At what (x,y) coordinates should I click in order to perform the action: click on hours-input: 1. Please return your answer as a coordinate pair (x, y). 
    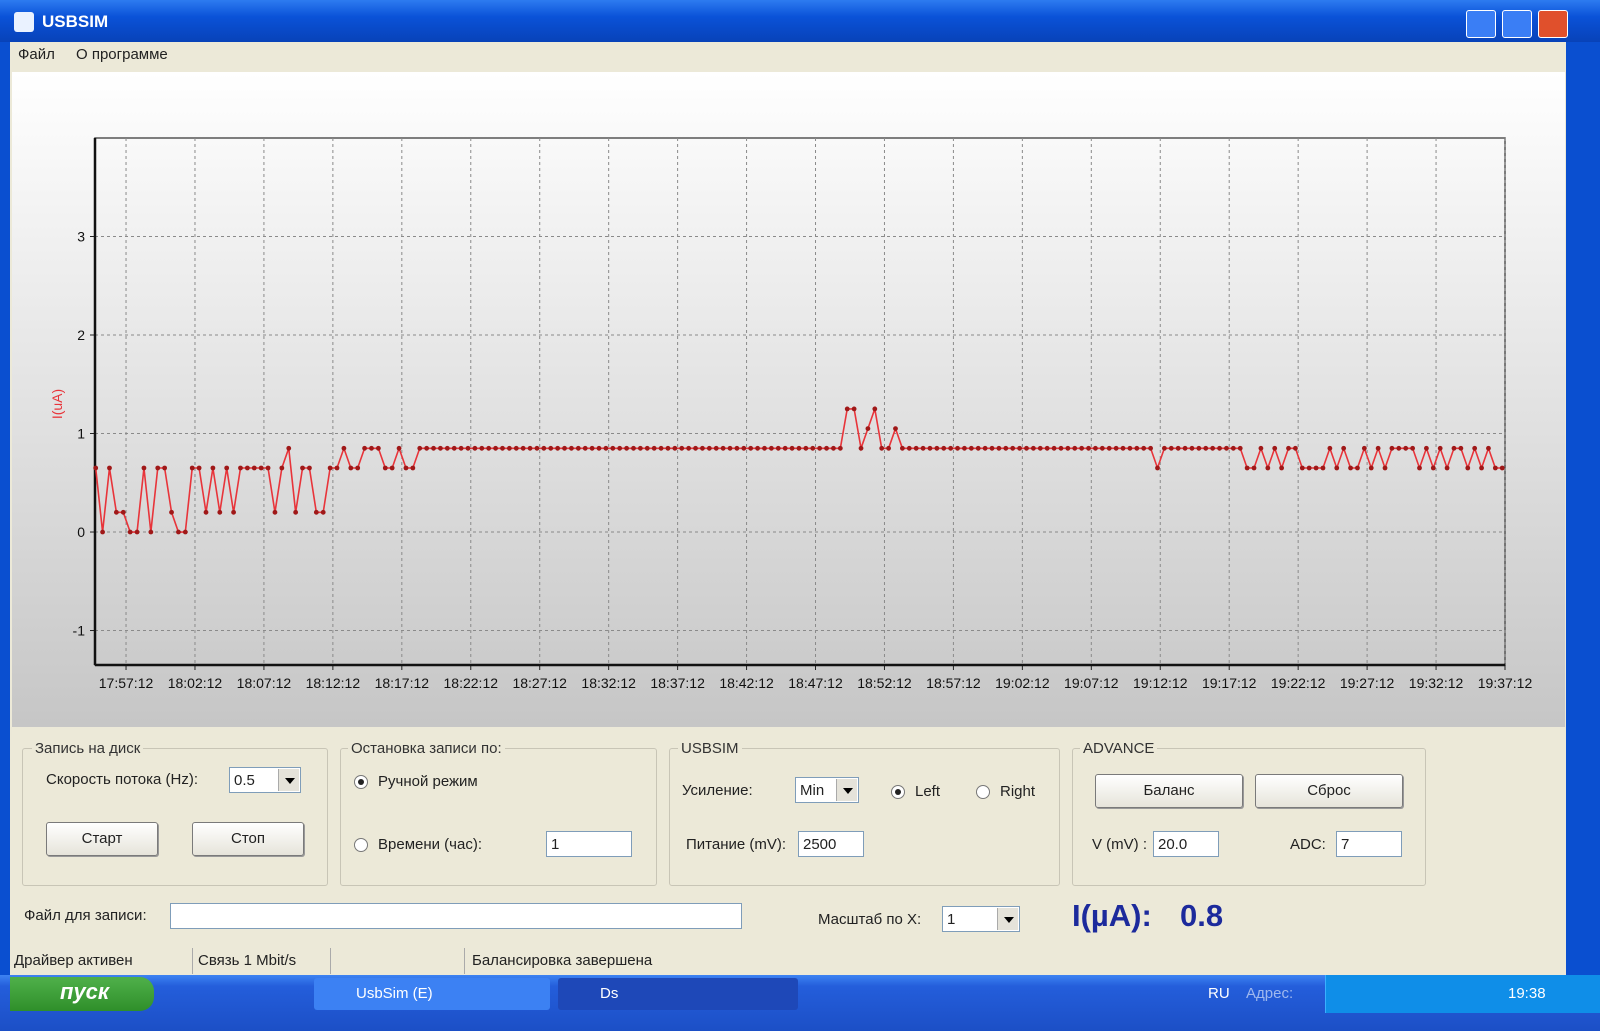
    Looking at the image, I should click on (589, 844).